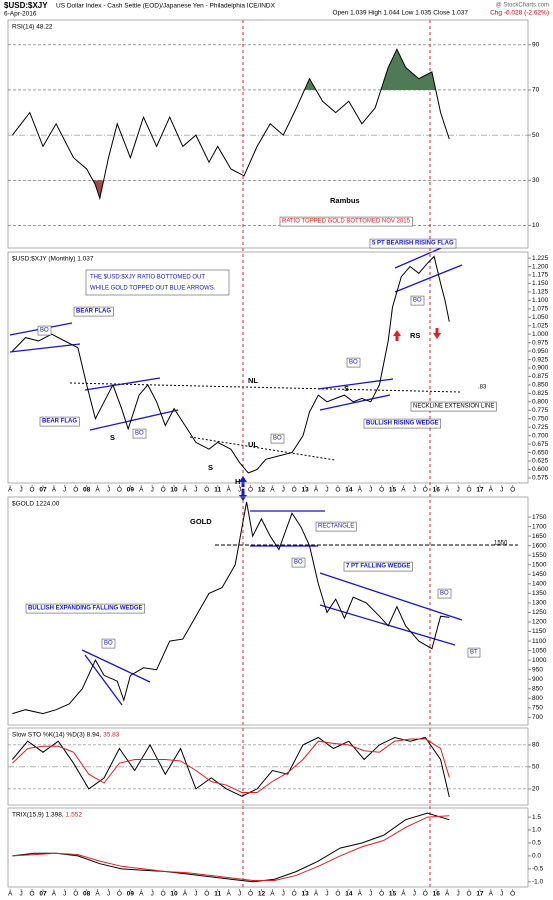 The image size is (553, 900). What do you see at coordinates (539, 641) in the screenshot?
I see `y-tick-label: 1100` at bounding box center [539, 641].